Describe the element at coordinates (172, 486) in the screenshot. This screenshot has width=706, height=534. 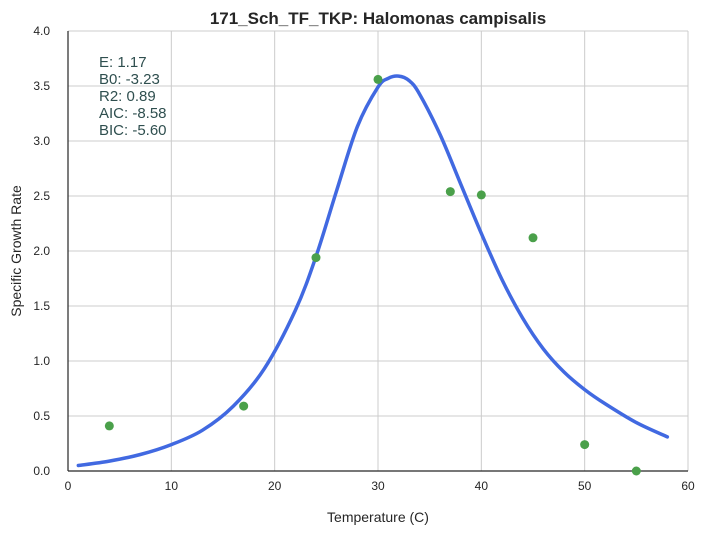
I see `x-tick-label: 10` at that location.